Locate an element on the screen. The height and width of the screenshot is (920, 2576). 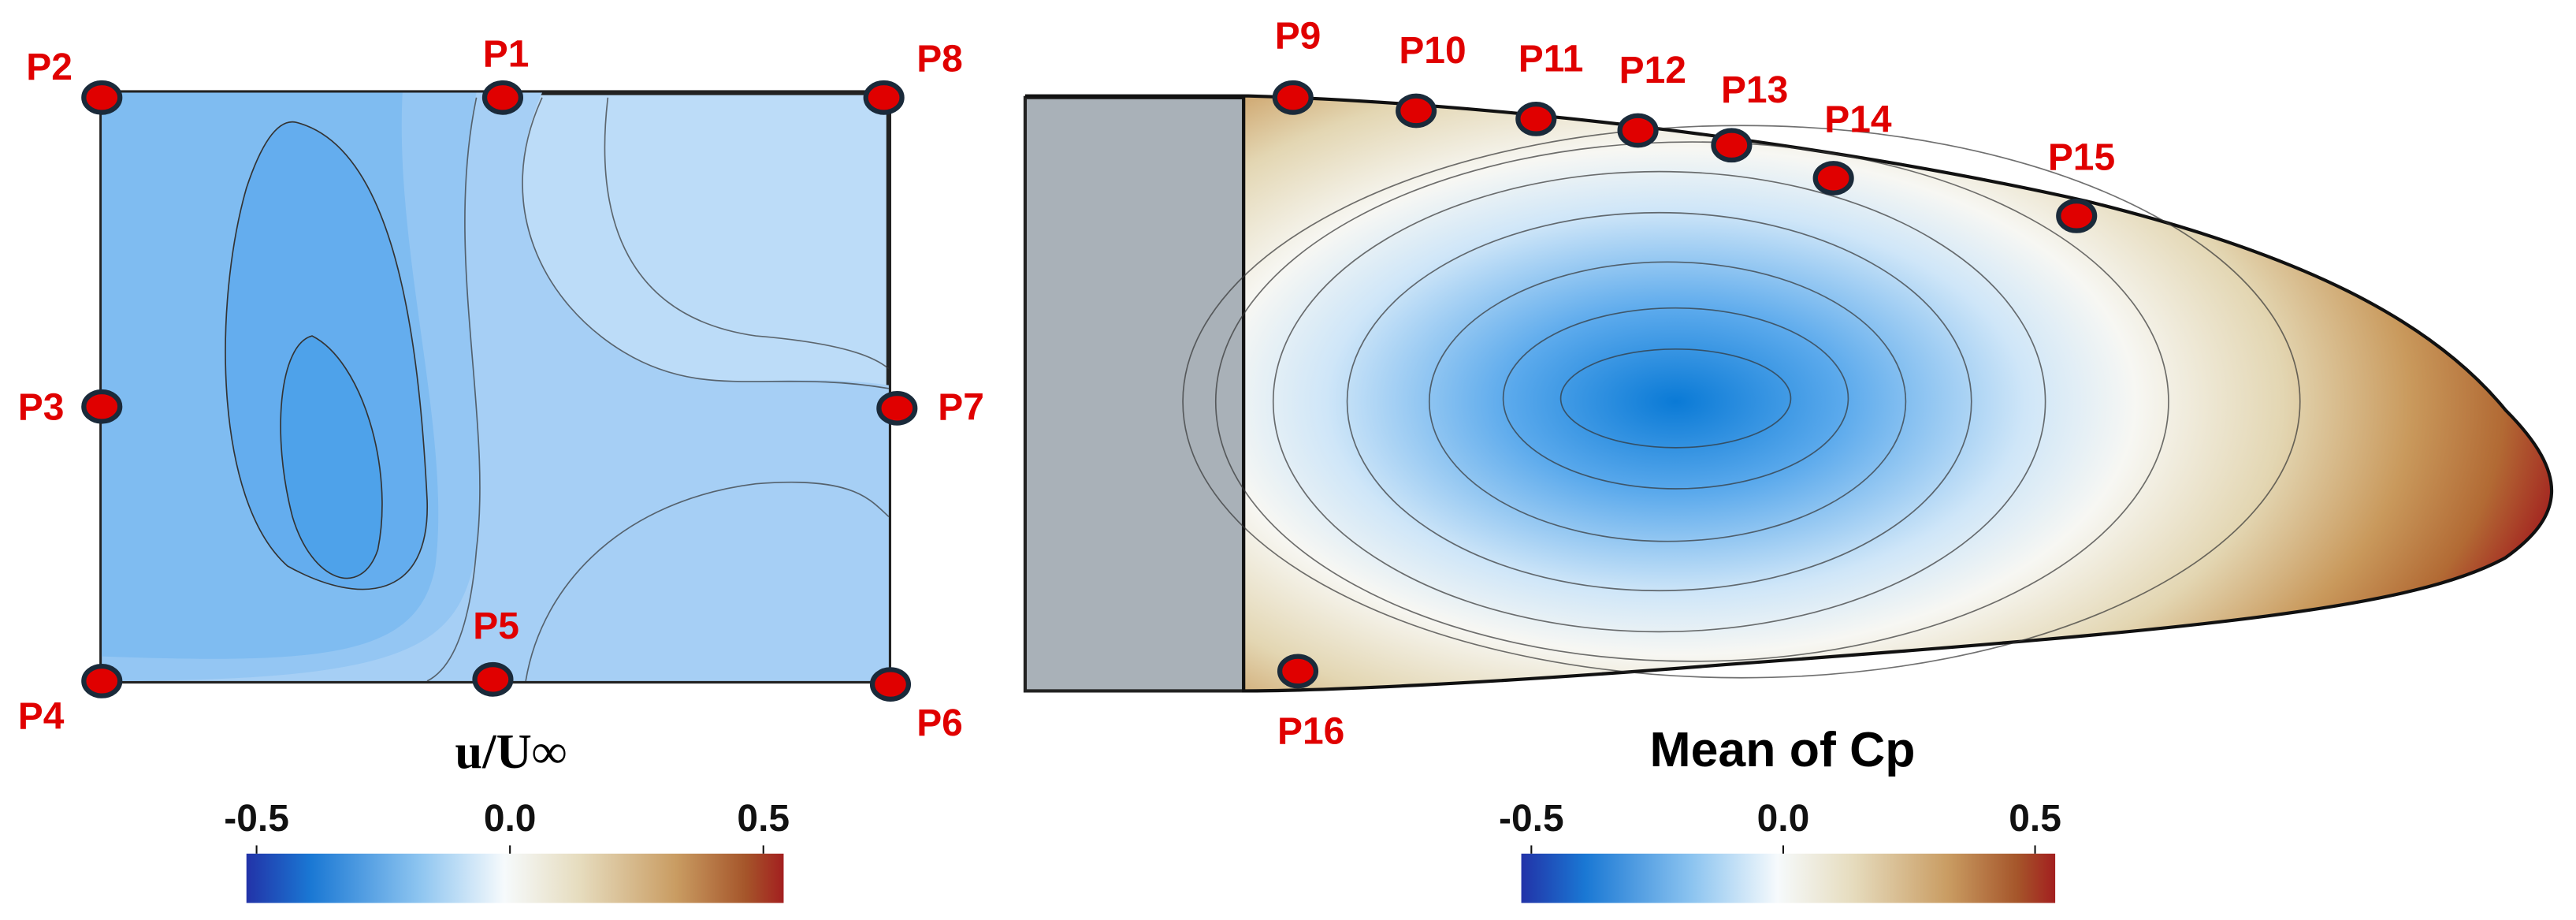
probe-label: P3 is located at coordinates (41, 408).